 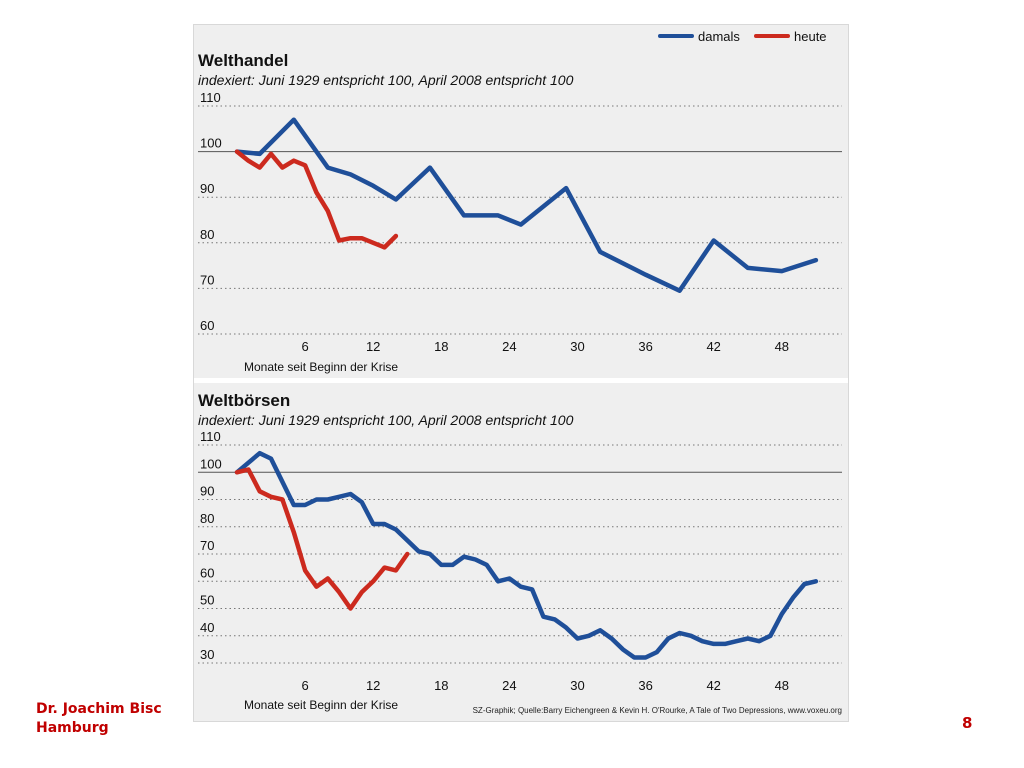 What do you see at coordinates (244, 400) in the screenshot?
I see `chart-title: Weltbörsen` at bounding box center [244, 400].